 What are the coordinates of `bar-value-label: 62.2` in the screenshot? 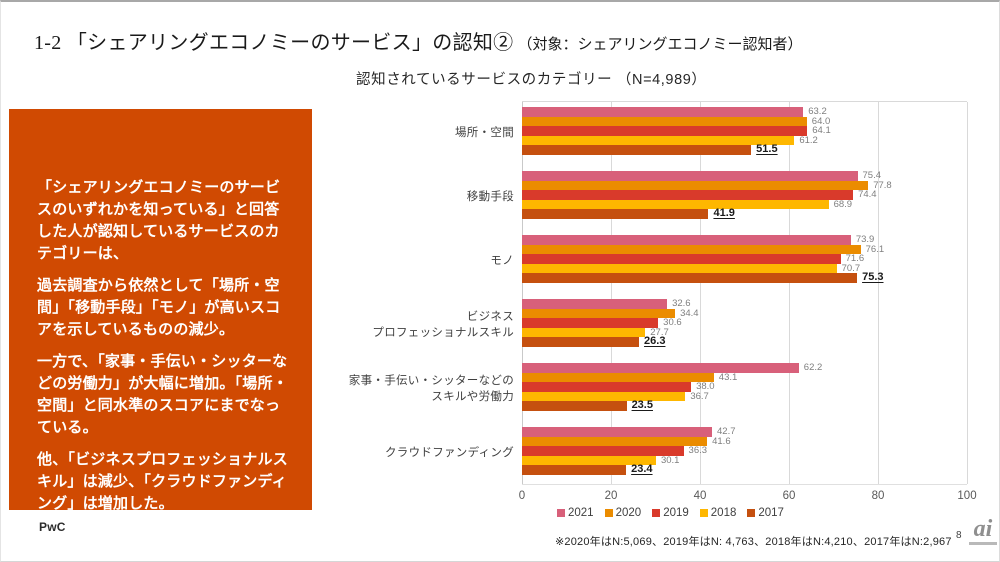 It's located at (813, 367).